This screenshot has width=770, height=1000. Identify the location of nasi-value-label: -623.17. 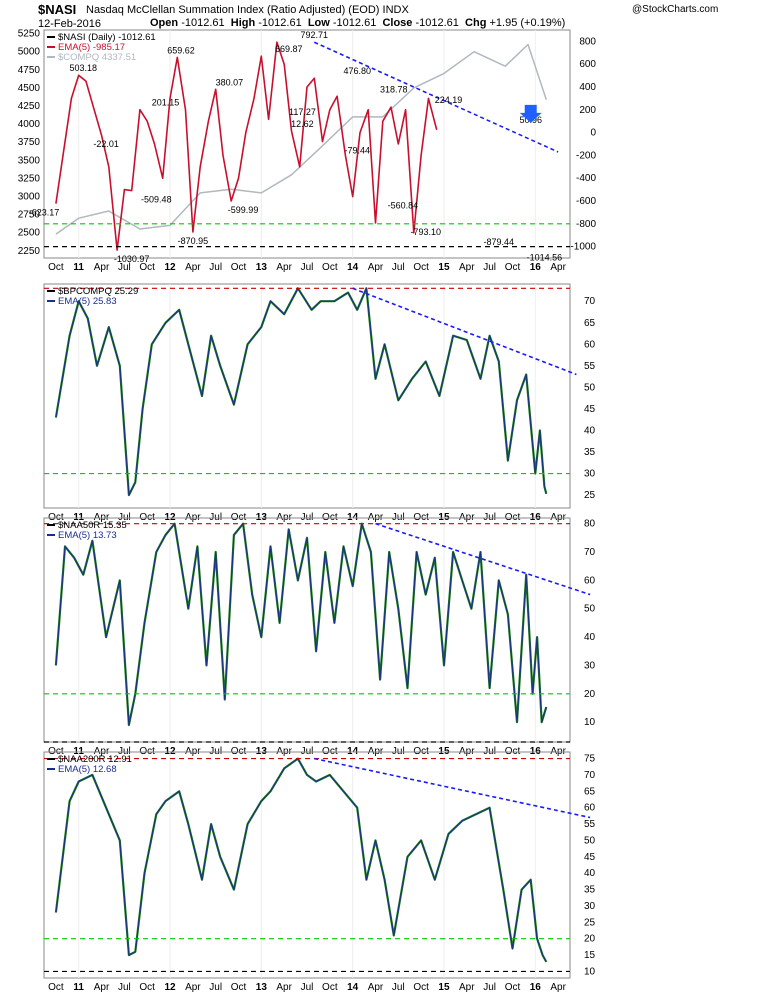
(44, 213).